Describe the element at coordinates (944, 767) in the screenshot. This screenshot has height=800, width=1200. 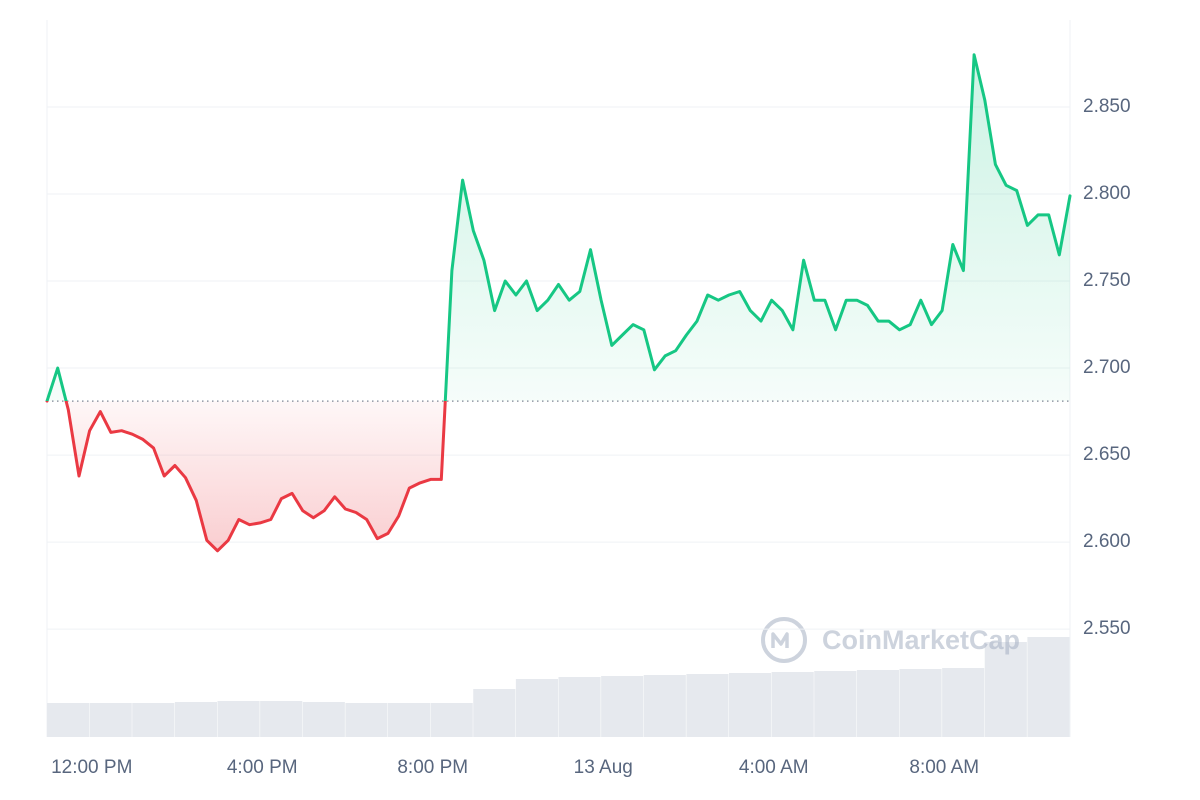
I see `x-tick-label: 8:00 AM` at that location.